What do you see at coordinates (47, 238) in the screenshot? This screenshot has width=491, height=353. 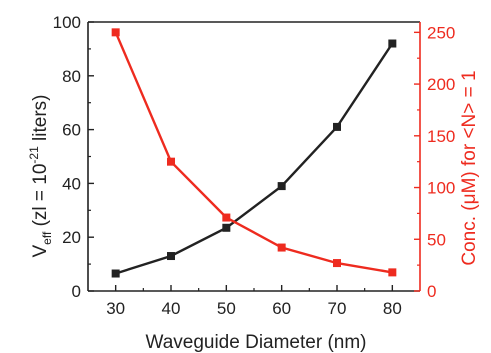 I see `left-axis-title-sub: eff` at bounding box center [47, 238].